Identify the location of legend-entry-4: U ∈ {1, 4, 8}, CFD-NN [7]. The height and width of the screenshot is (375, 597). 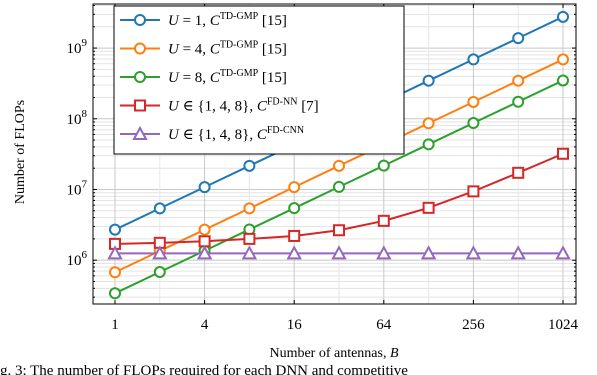
(219, 106).